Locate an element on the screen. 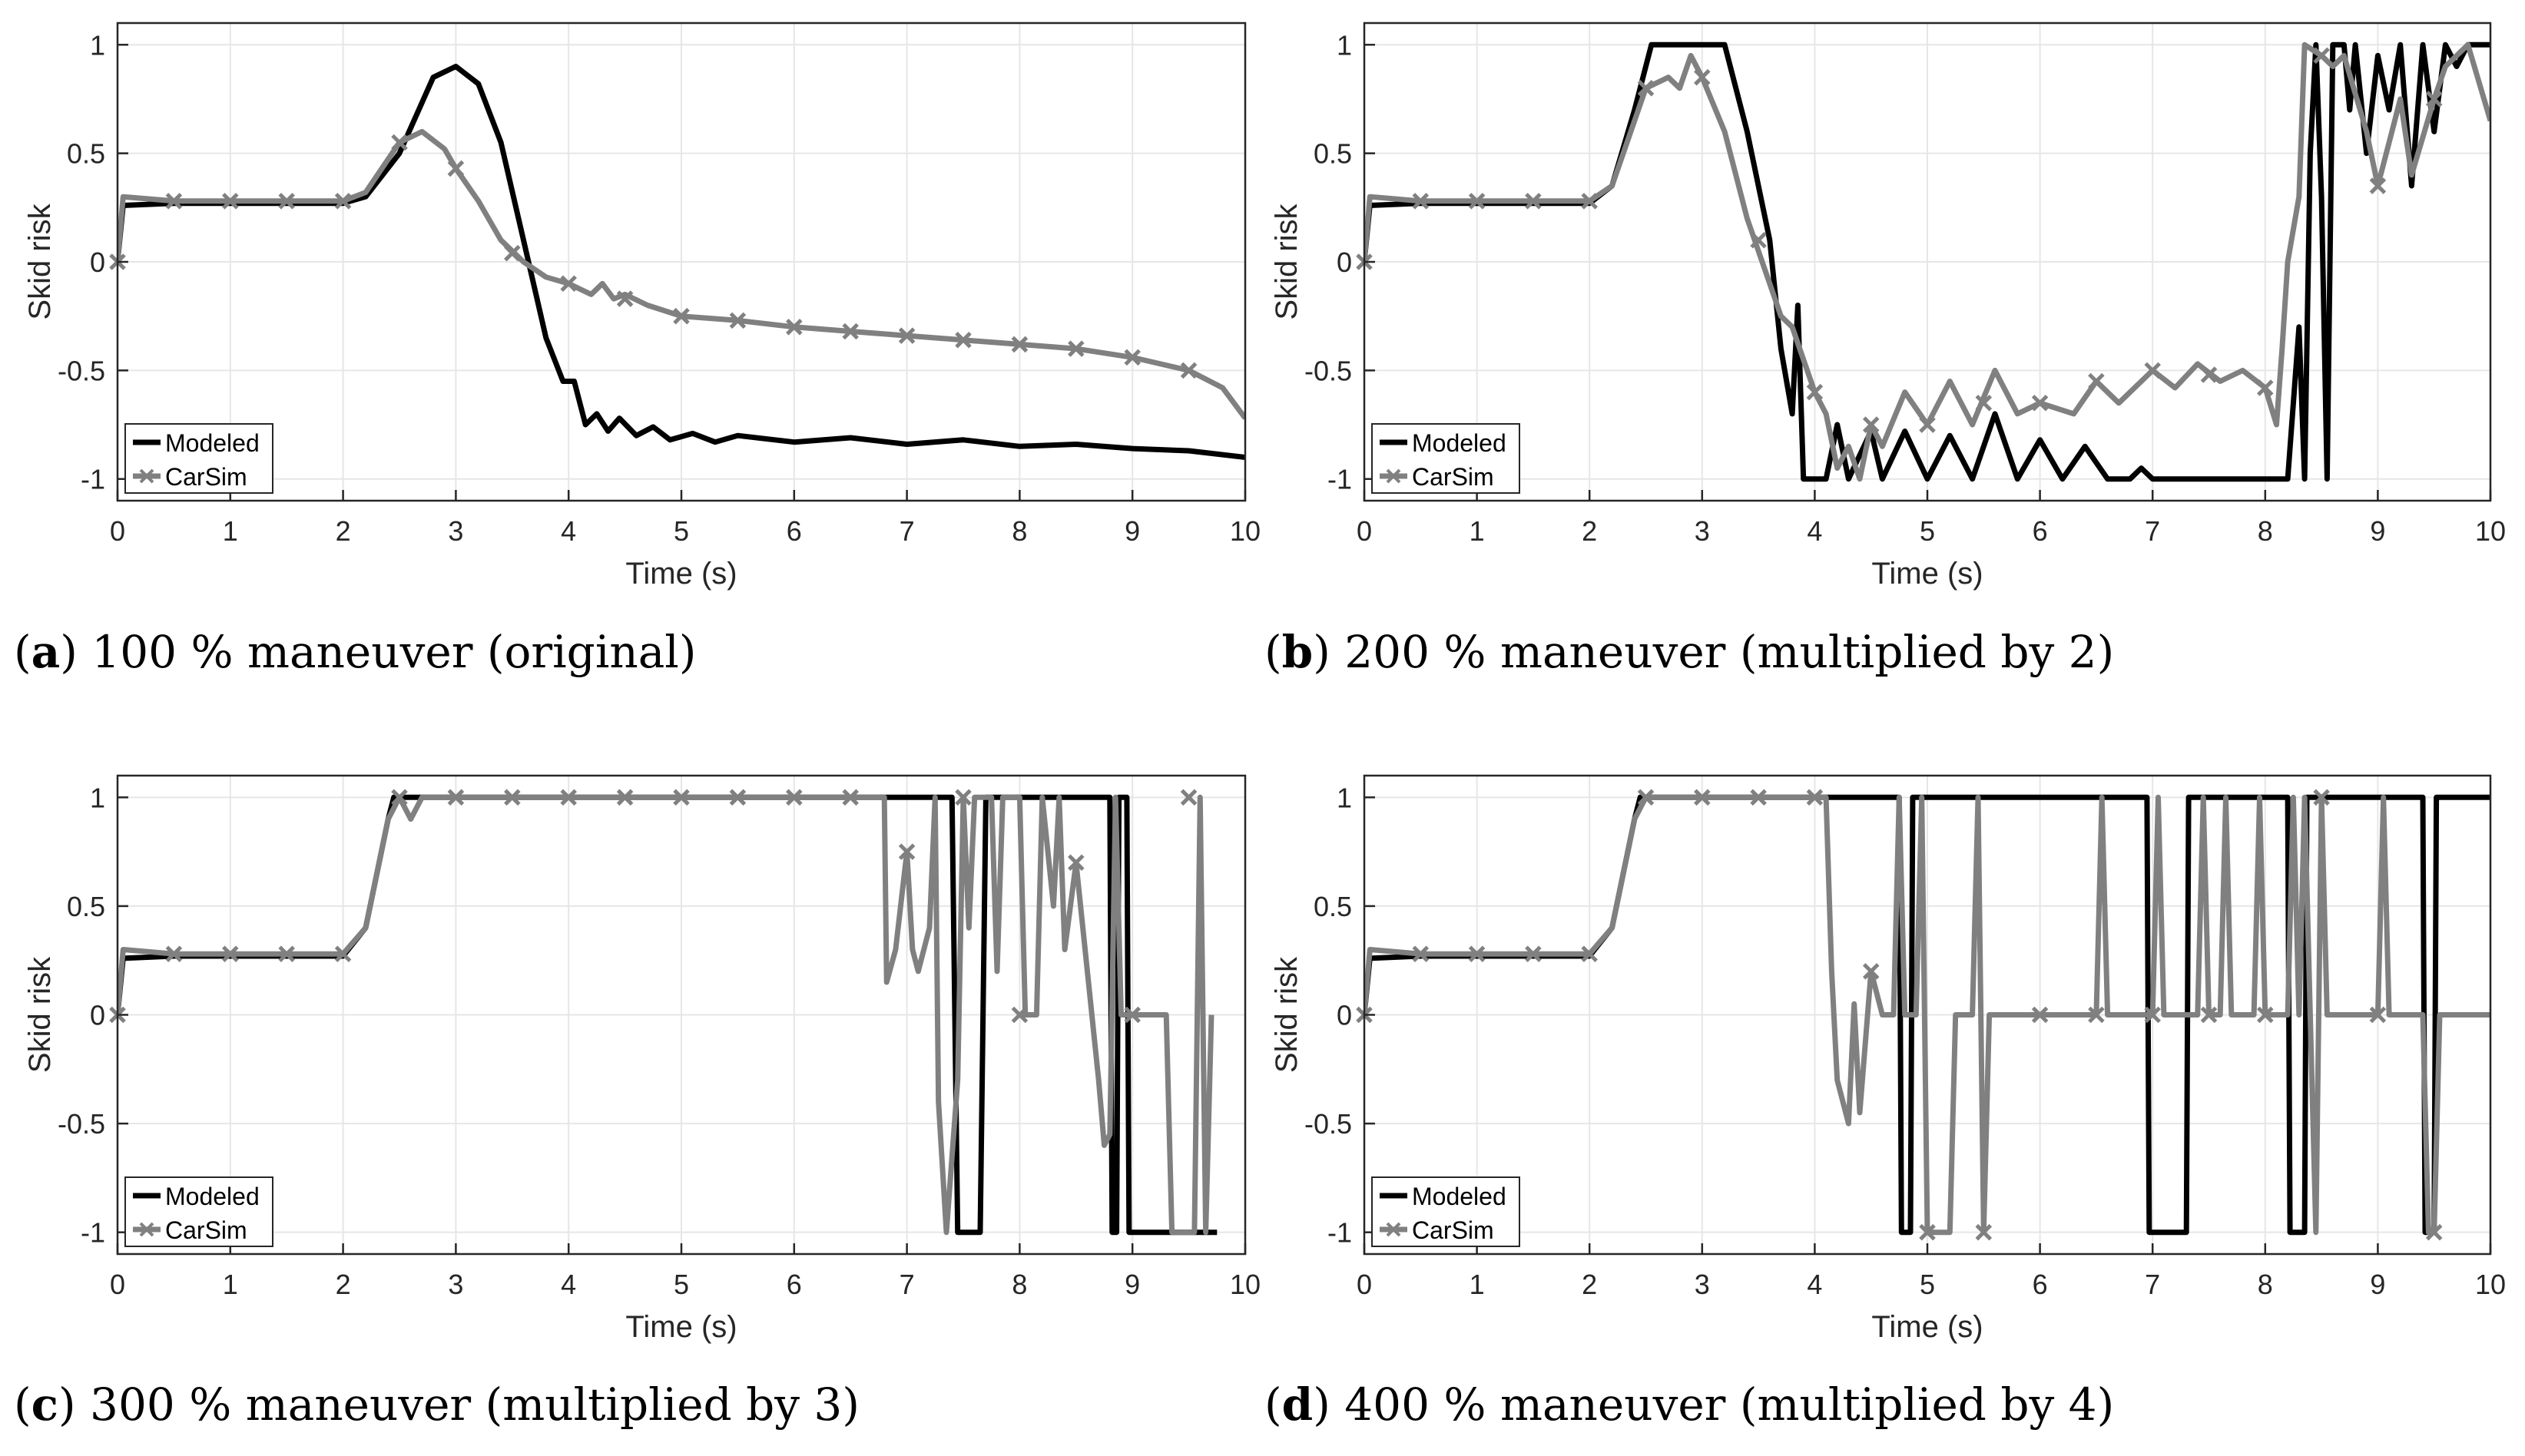 The width and height of the screenshot is (2525, 1456). caption-b-letter: b is located at coordinates (1297, 652).